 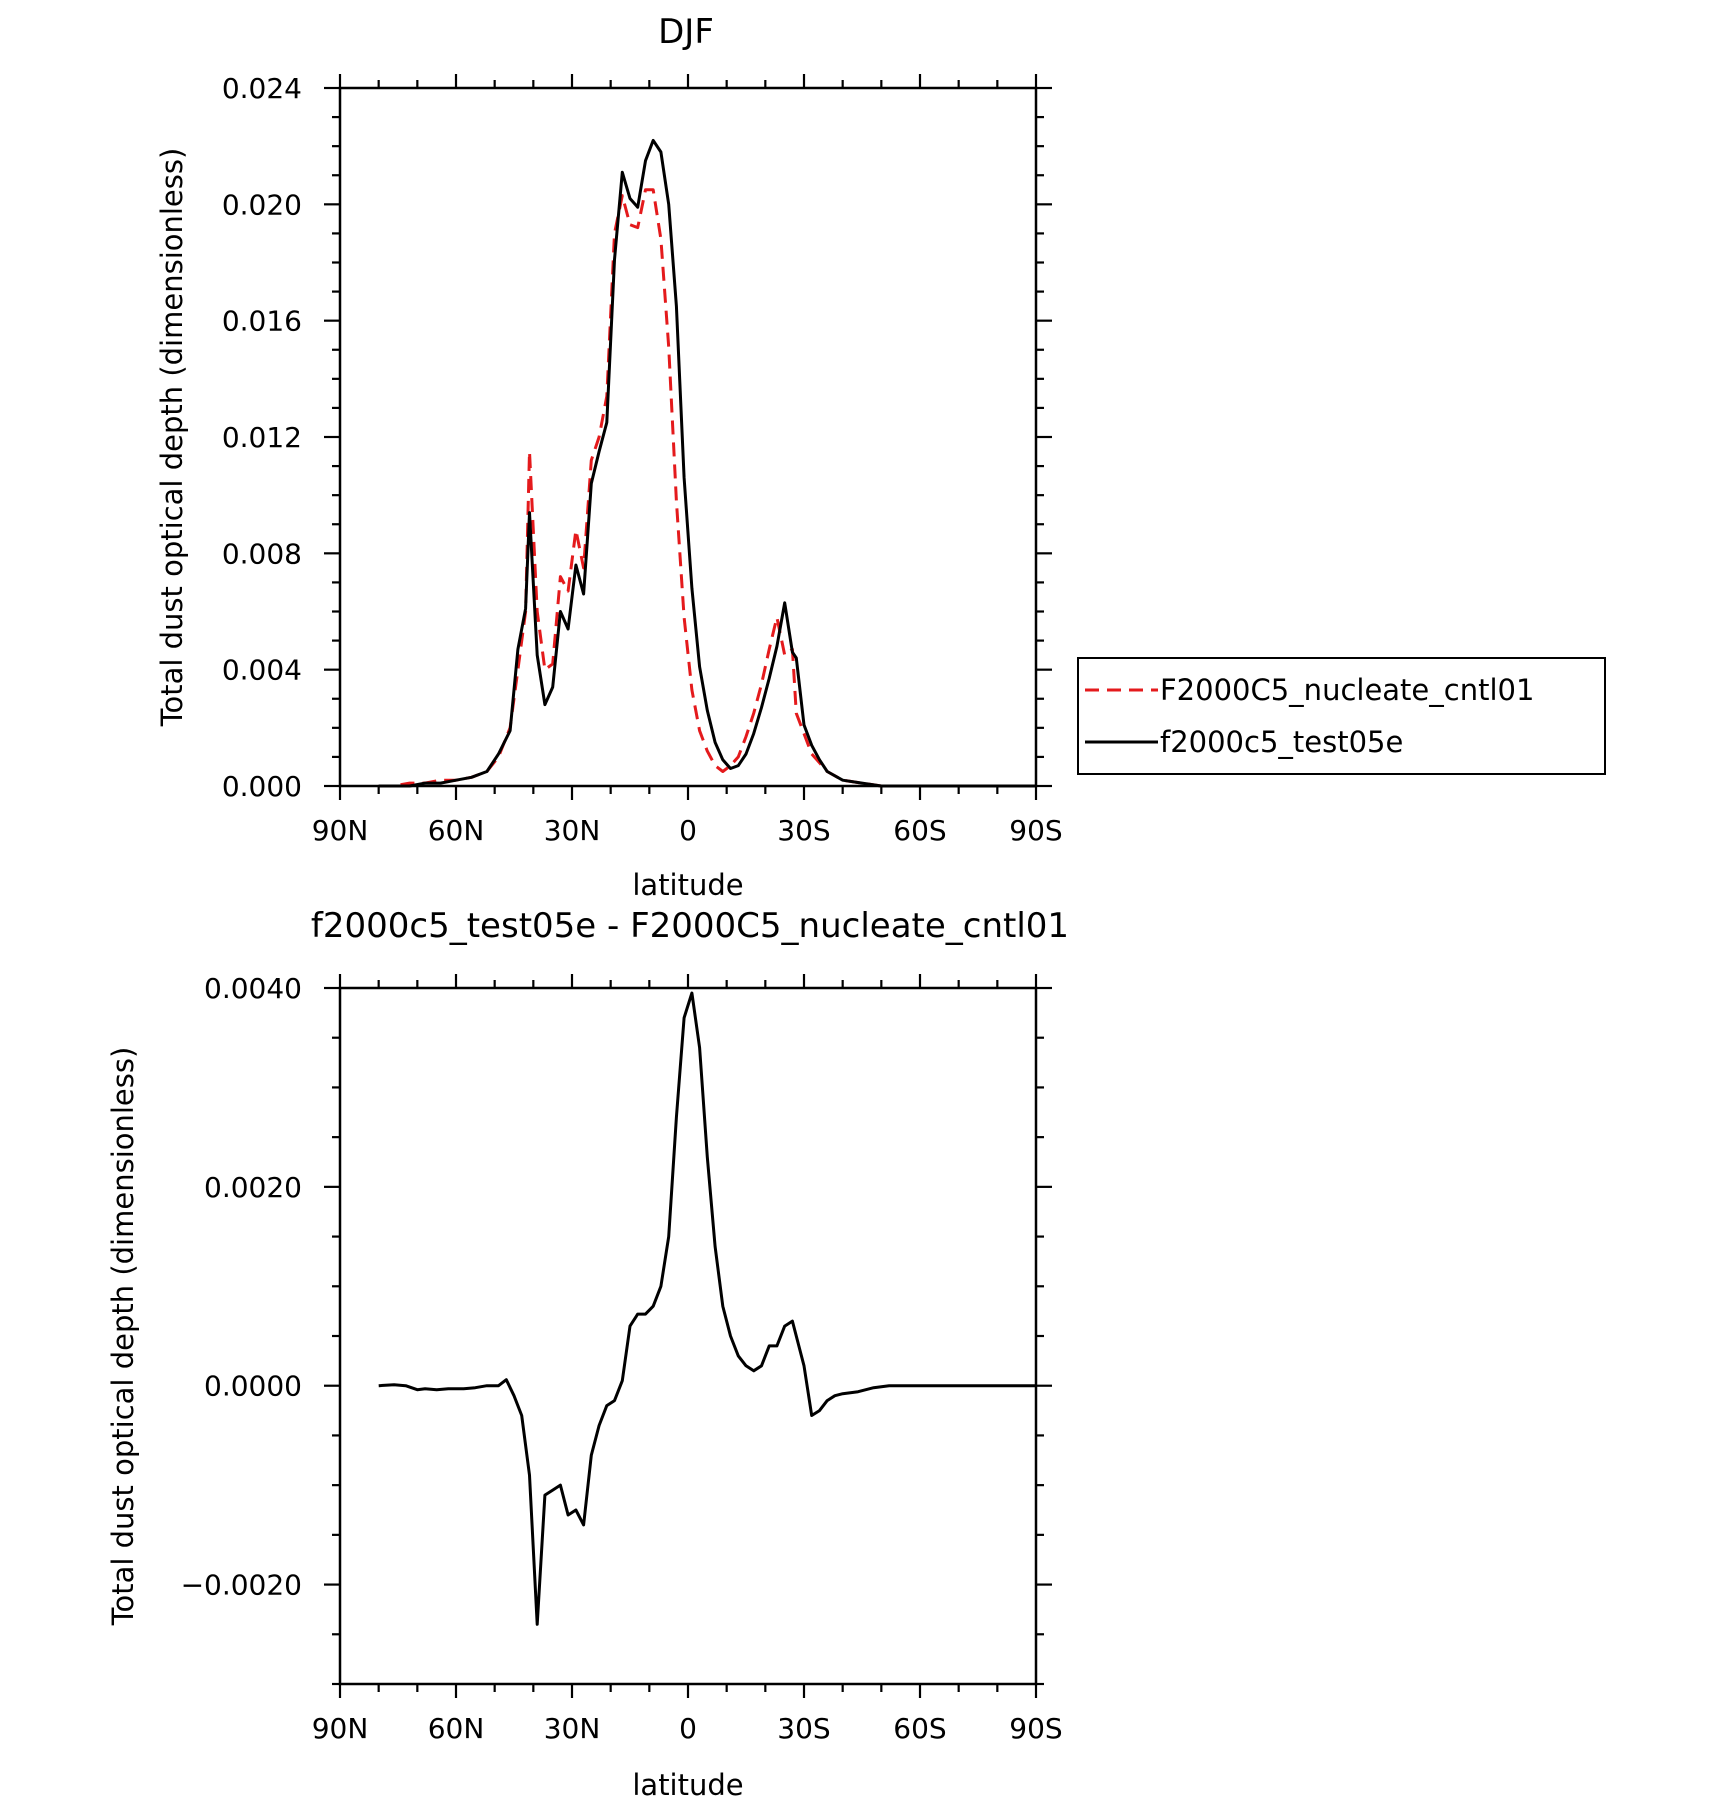 I want to click on legend-label-cntl: F2000C5_nucleate_cntl01, so click(x=1347, y=690).